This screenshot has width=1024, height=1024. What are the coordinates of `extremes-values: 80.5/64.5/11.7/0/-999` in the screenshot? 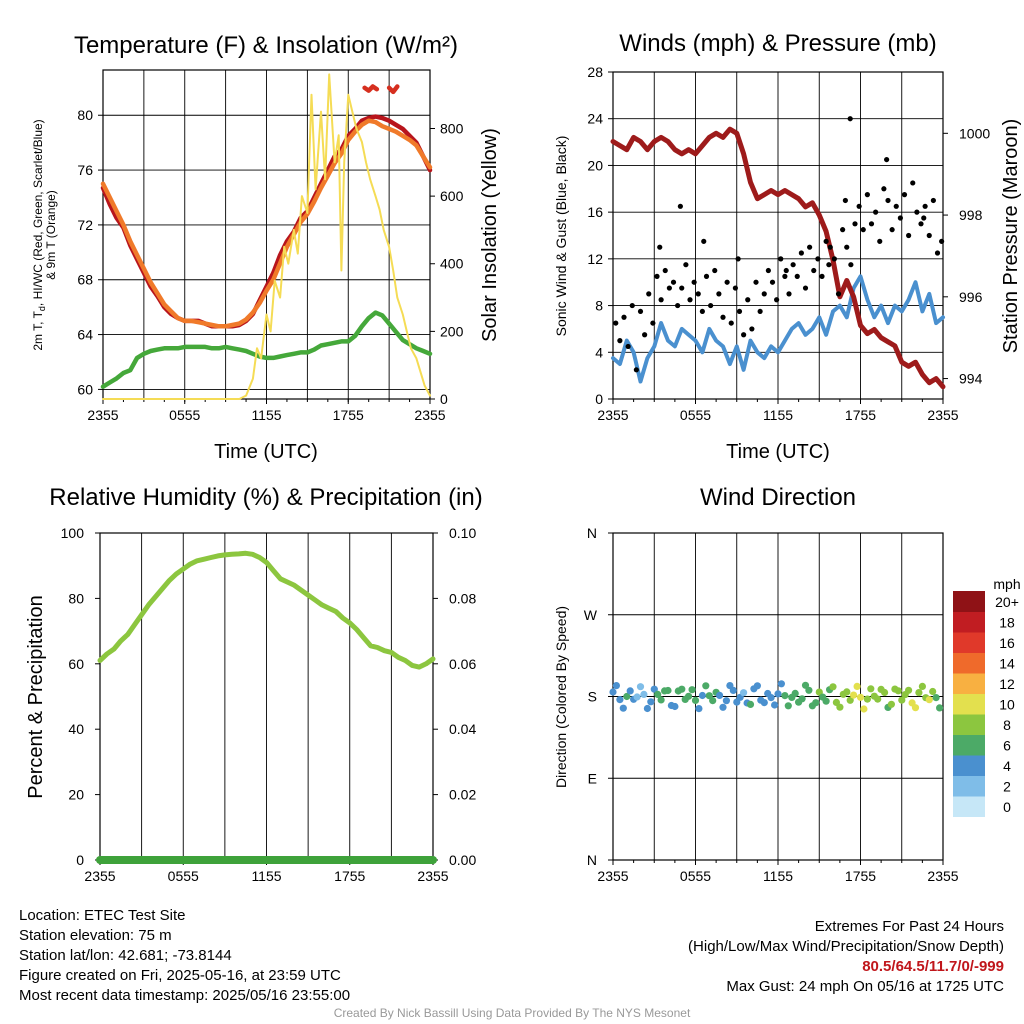 It's located at (933, 966).